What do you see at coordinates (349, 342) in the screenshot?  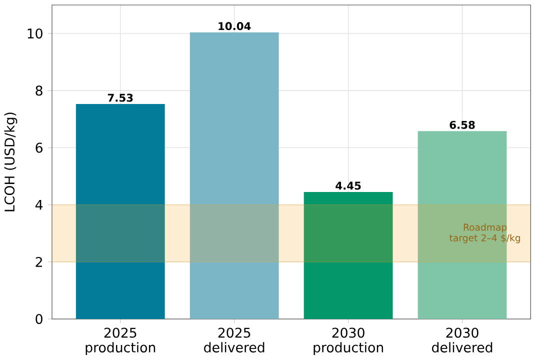 I see `x-tick-label: 2030 production` at bounding box center [349, 342].